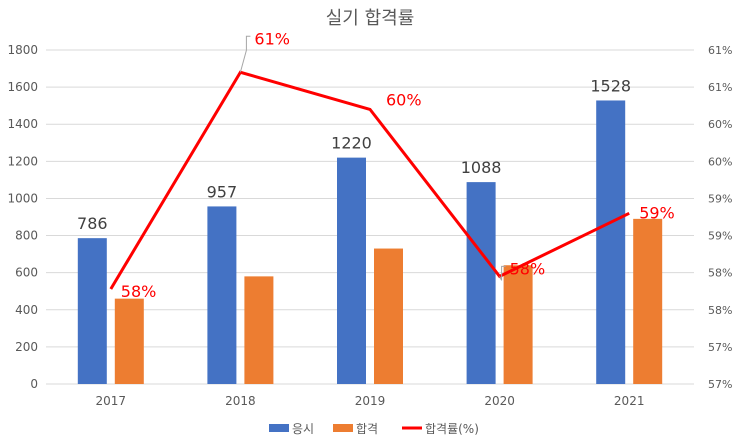 This screenshot has width=740, height=443. What do you see at coordinates (259, 330) in the screenshot?
I see `bar-합격-2018` at bounding box center [259, 330].